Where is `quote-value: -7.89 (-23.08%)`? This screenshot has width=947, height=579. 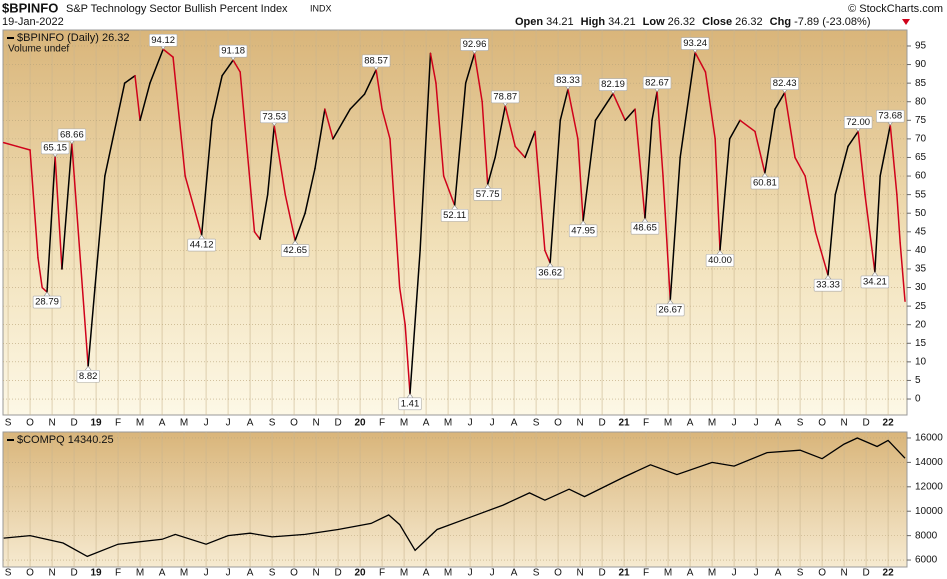
quote-value: -7.89 (-23.08%) is located at coordinates (832, 22).